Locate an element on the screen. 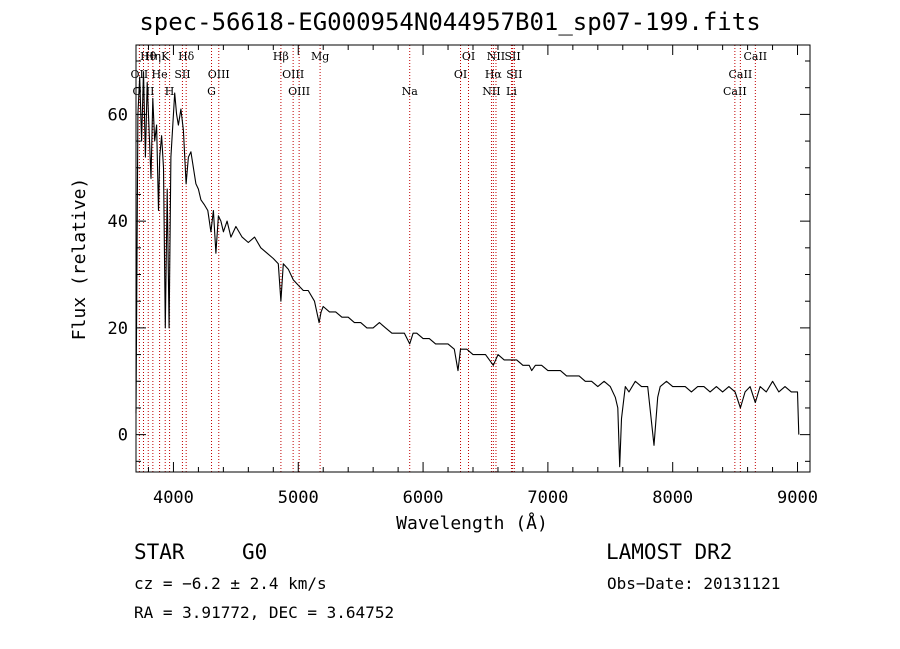  object-class: STAR is located at coordinates (159, 552).